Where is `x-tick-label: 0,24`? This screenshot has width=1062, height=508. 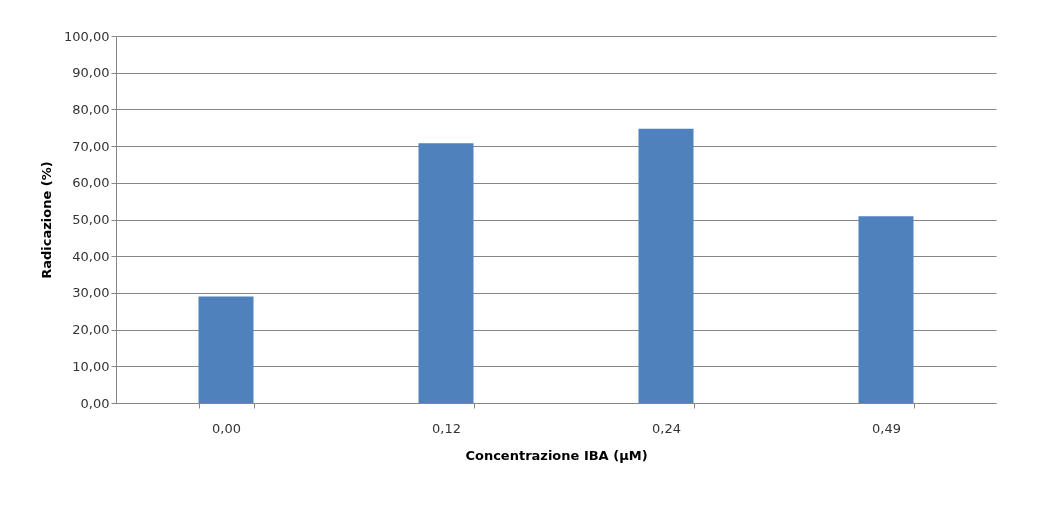 x-tick-label: 0,24 is located at coordinates (666, 428).